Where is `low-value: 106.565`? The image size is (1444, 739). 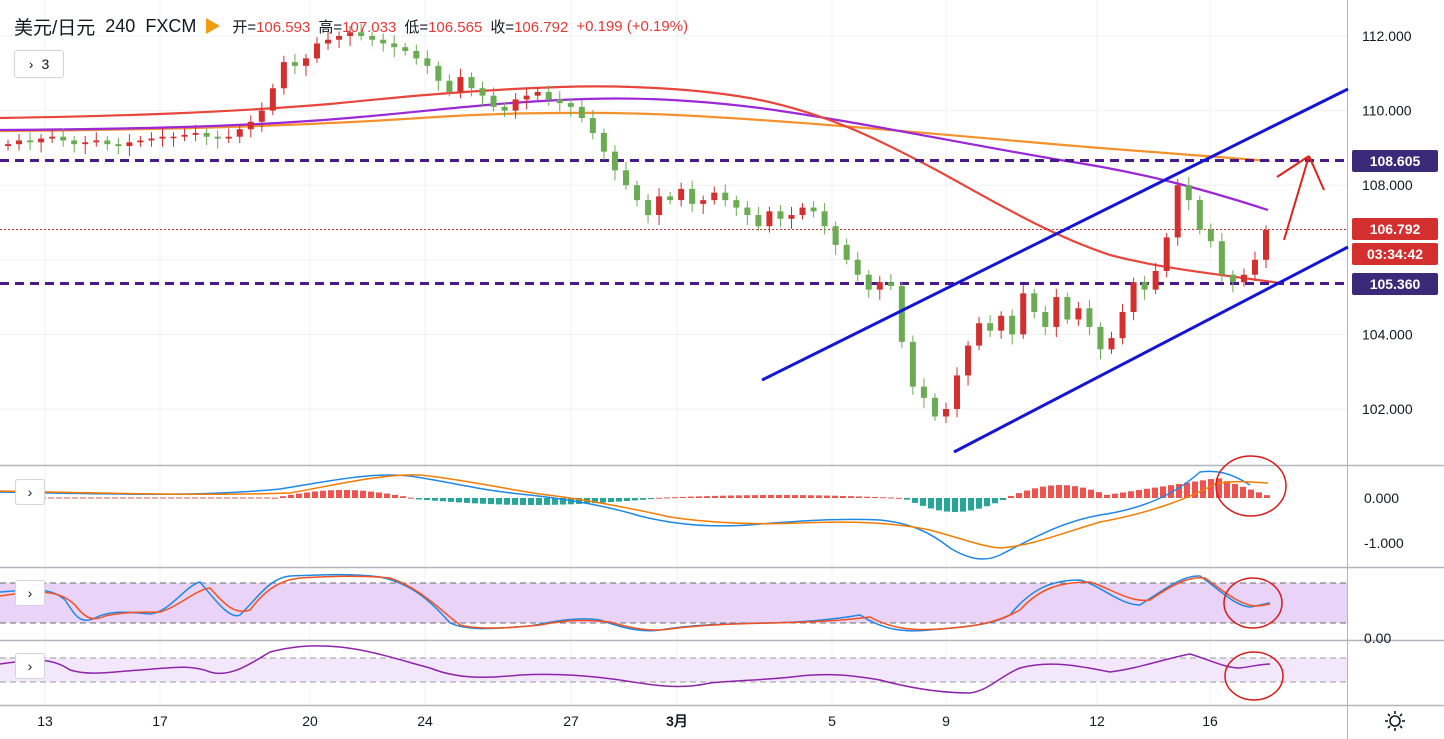
low-value: 106.565 is located at coordinates (455, 27).